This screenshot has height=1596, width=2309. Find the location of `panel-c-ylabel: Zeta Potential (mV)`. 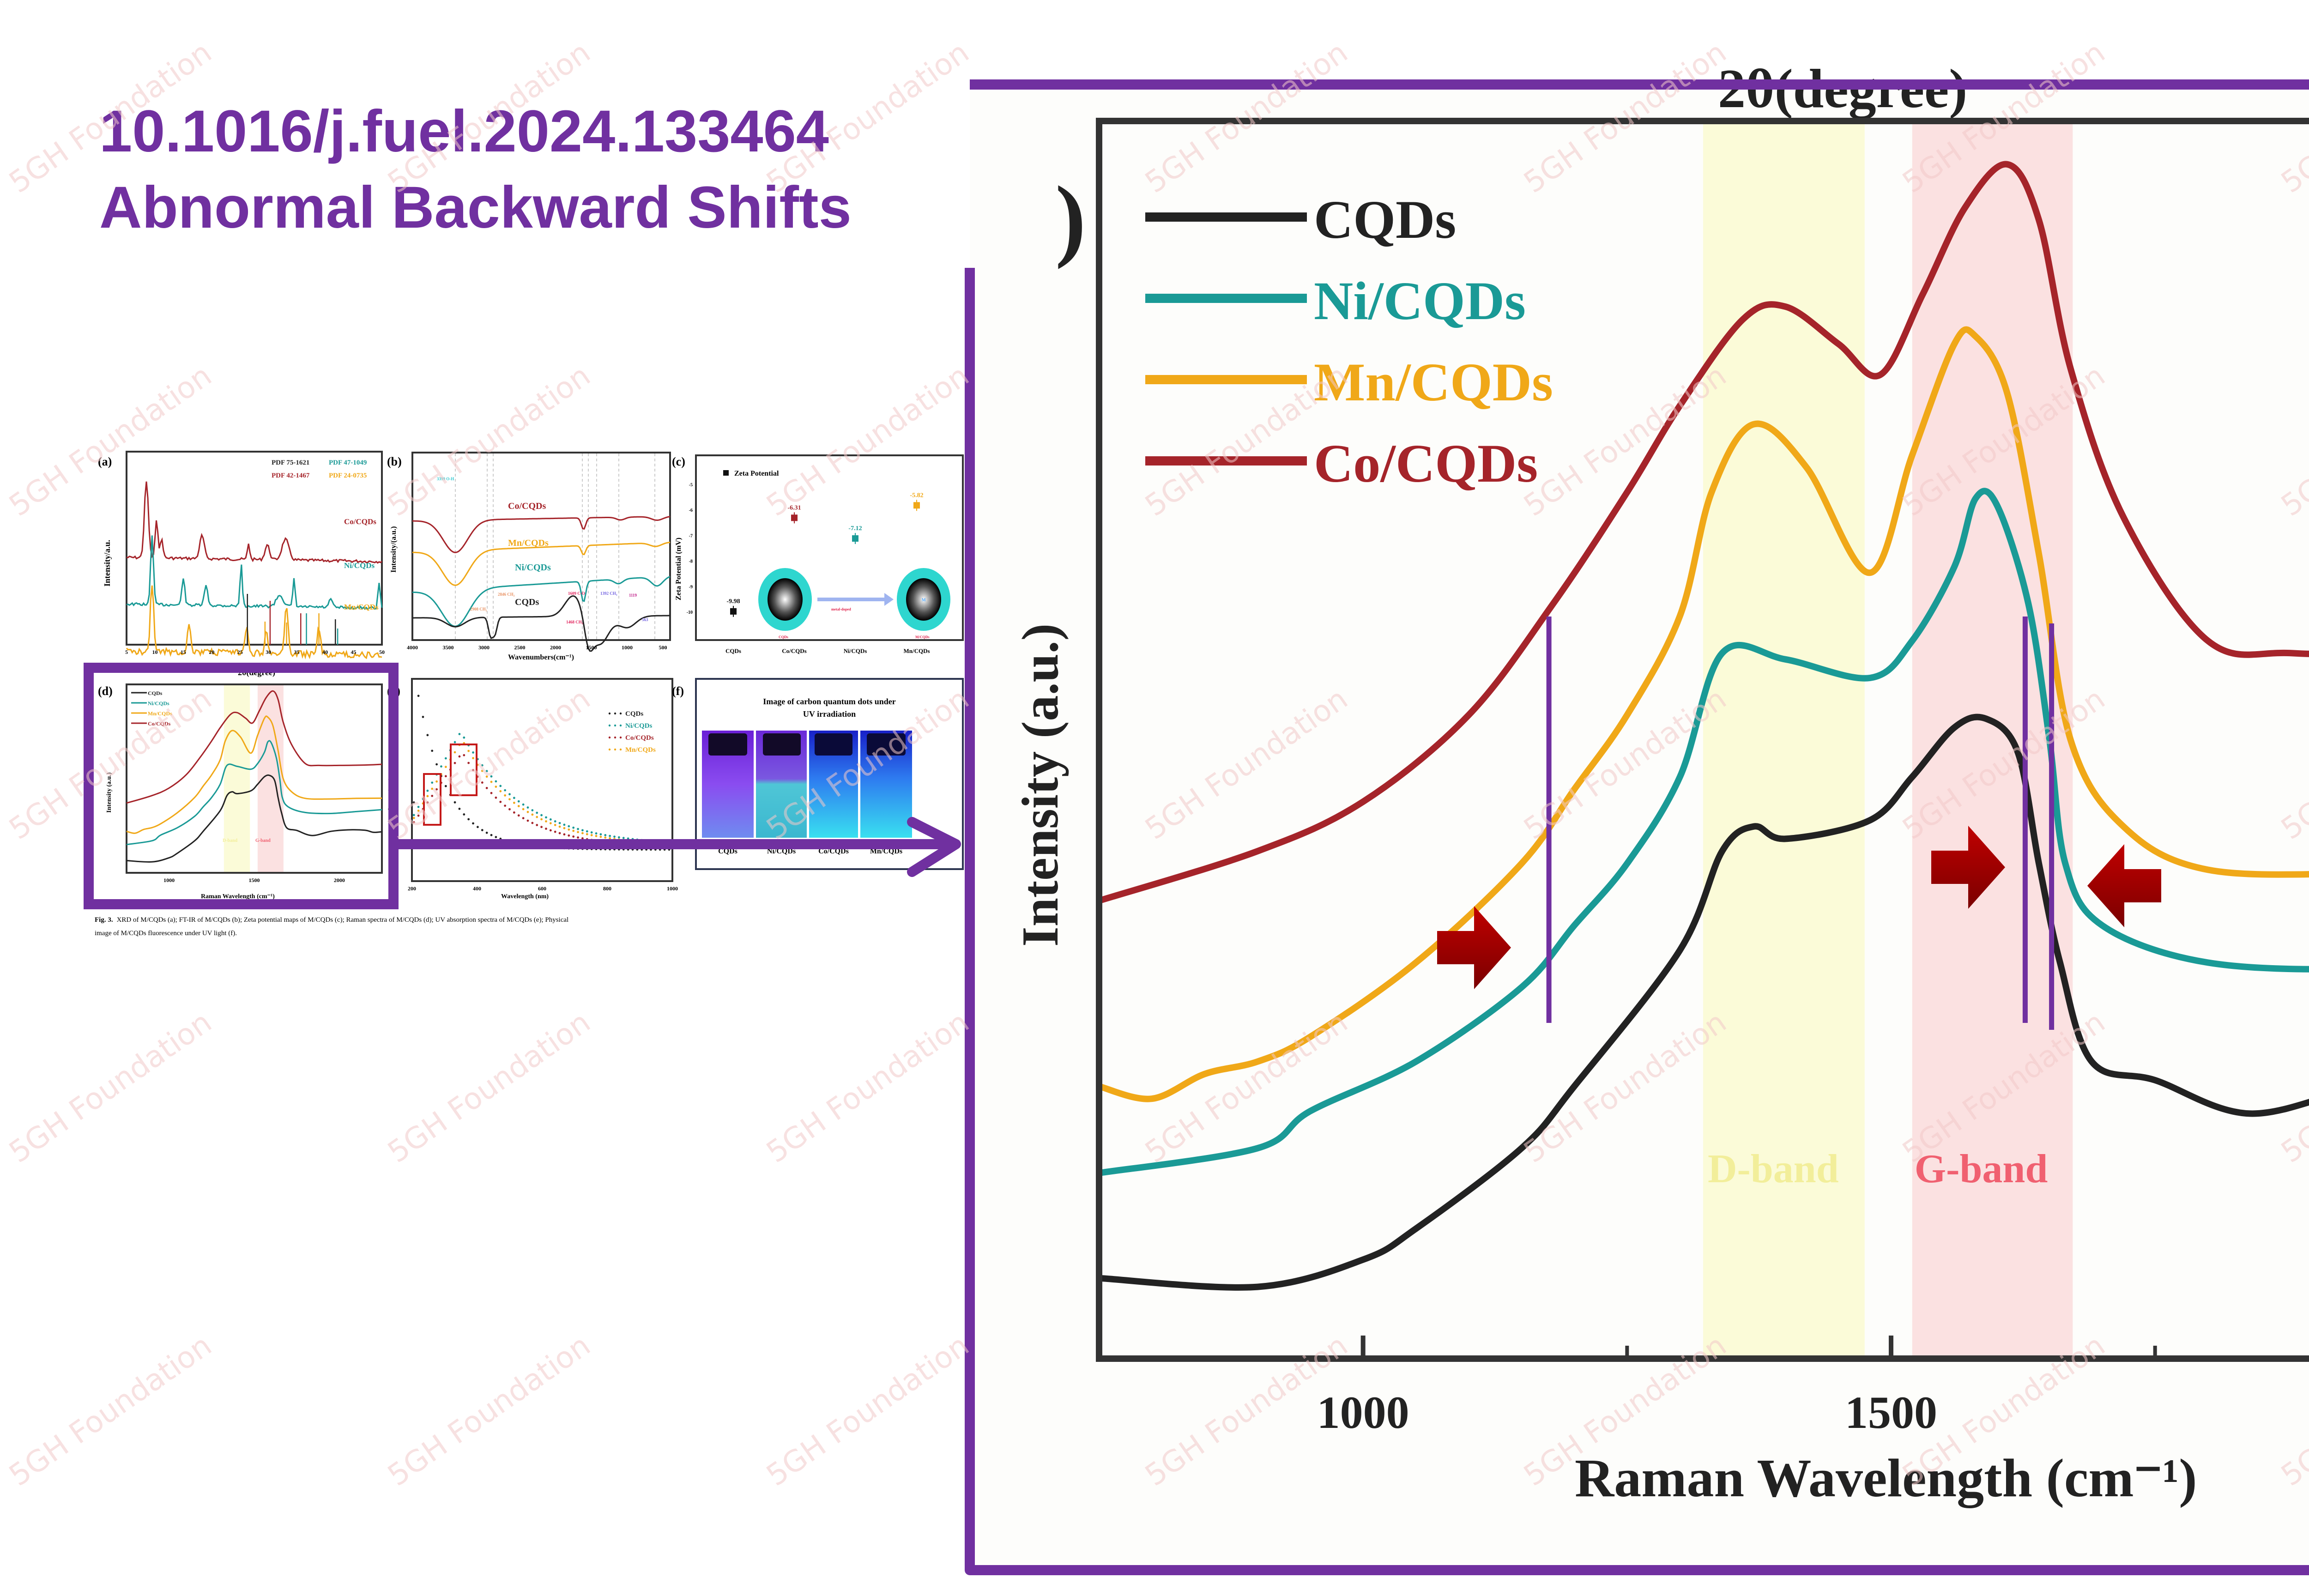

panel-c-ylabel: Zeta Potential (mV) is located at coordinates (679, 569).